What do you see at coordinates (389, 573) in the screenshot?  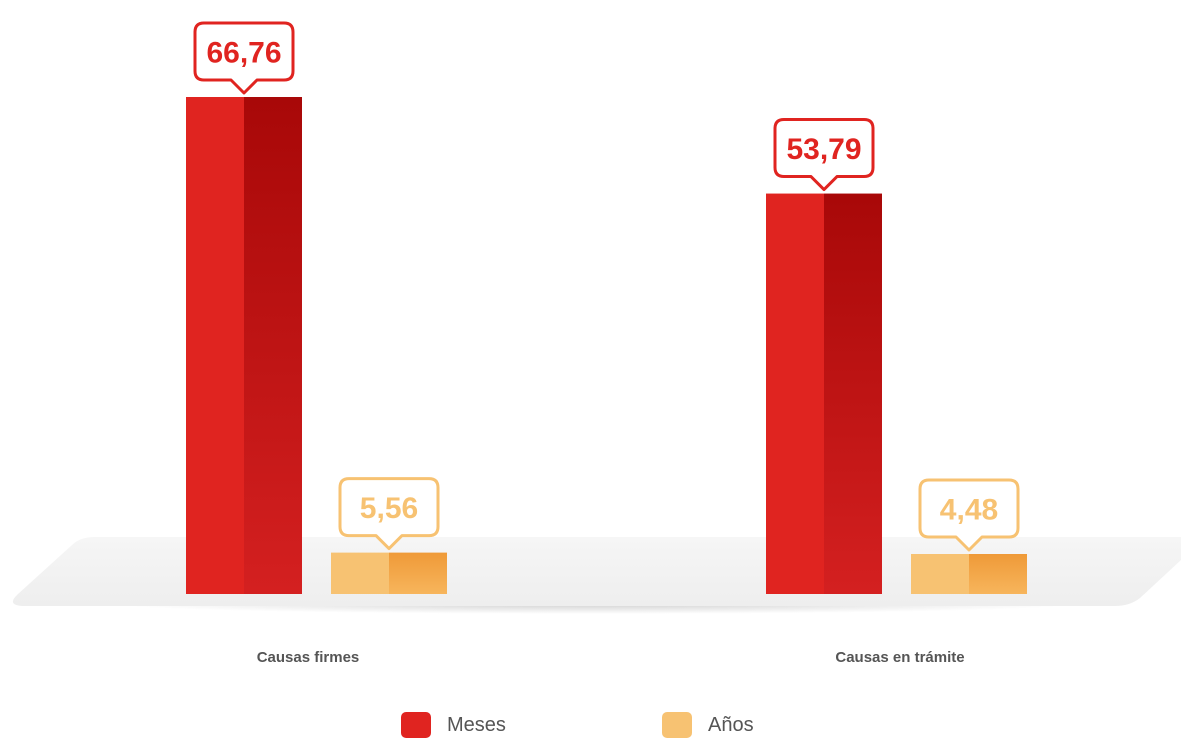 I see `bar-anos-causas-firmes` at bounding box center [389, 573].